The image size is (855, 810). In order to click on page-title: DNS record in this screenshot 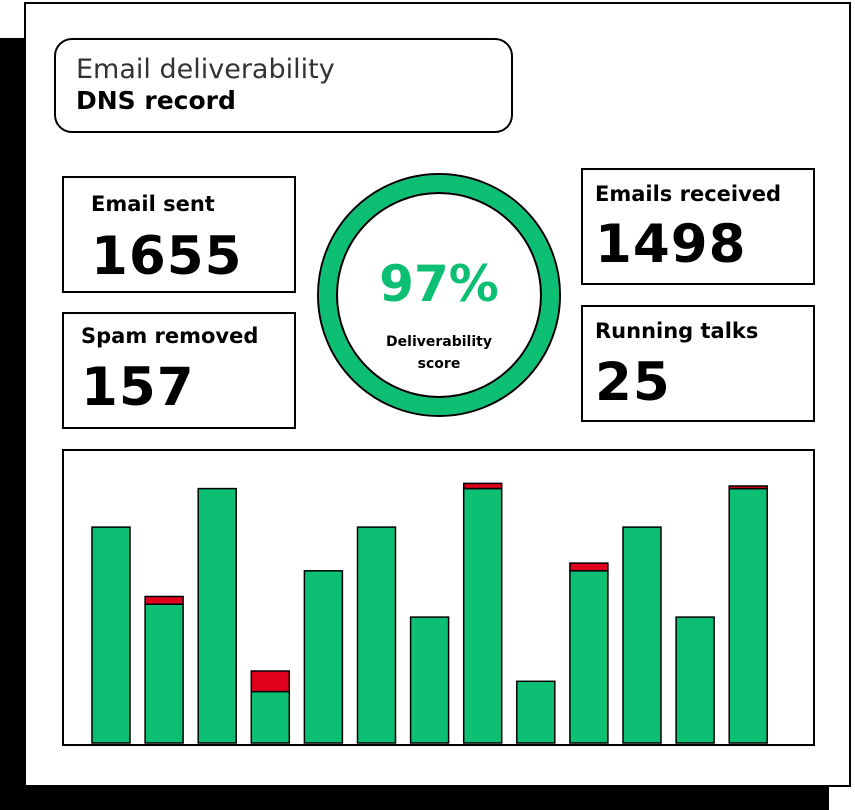, I will do `click(156, 100)`.